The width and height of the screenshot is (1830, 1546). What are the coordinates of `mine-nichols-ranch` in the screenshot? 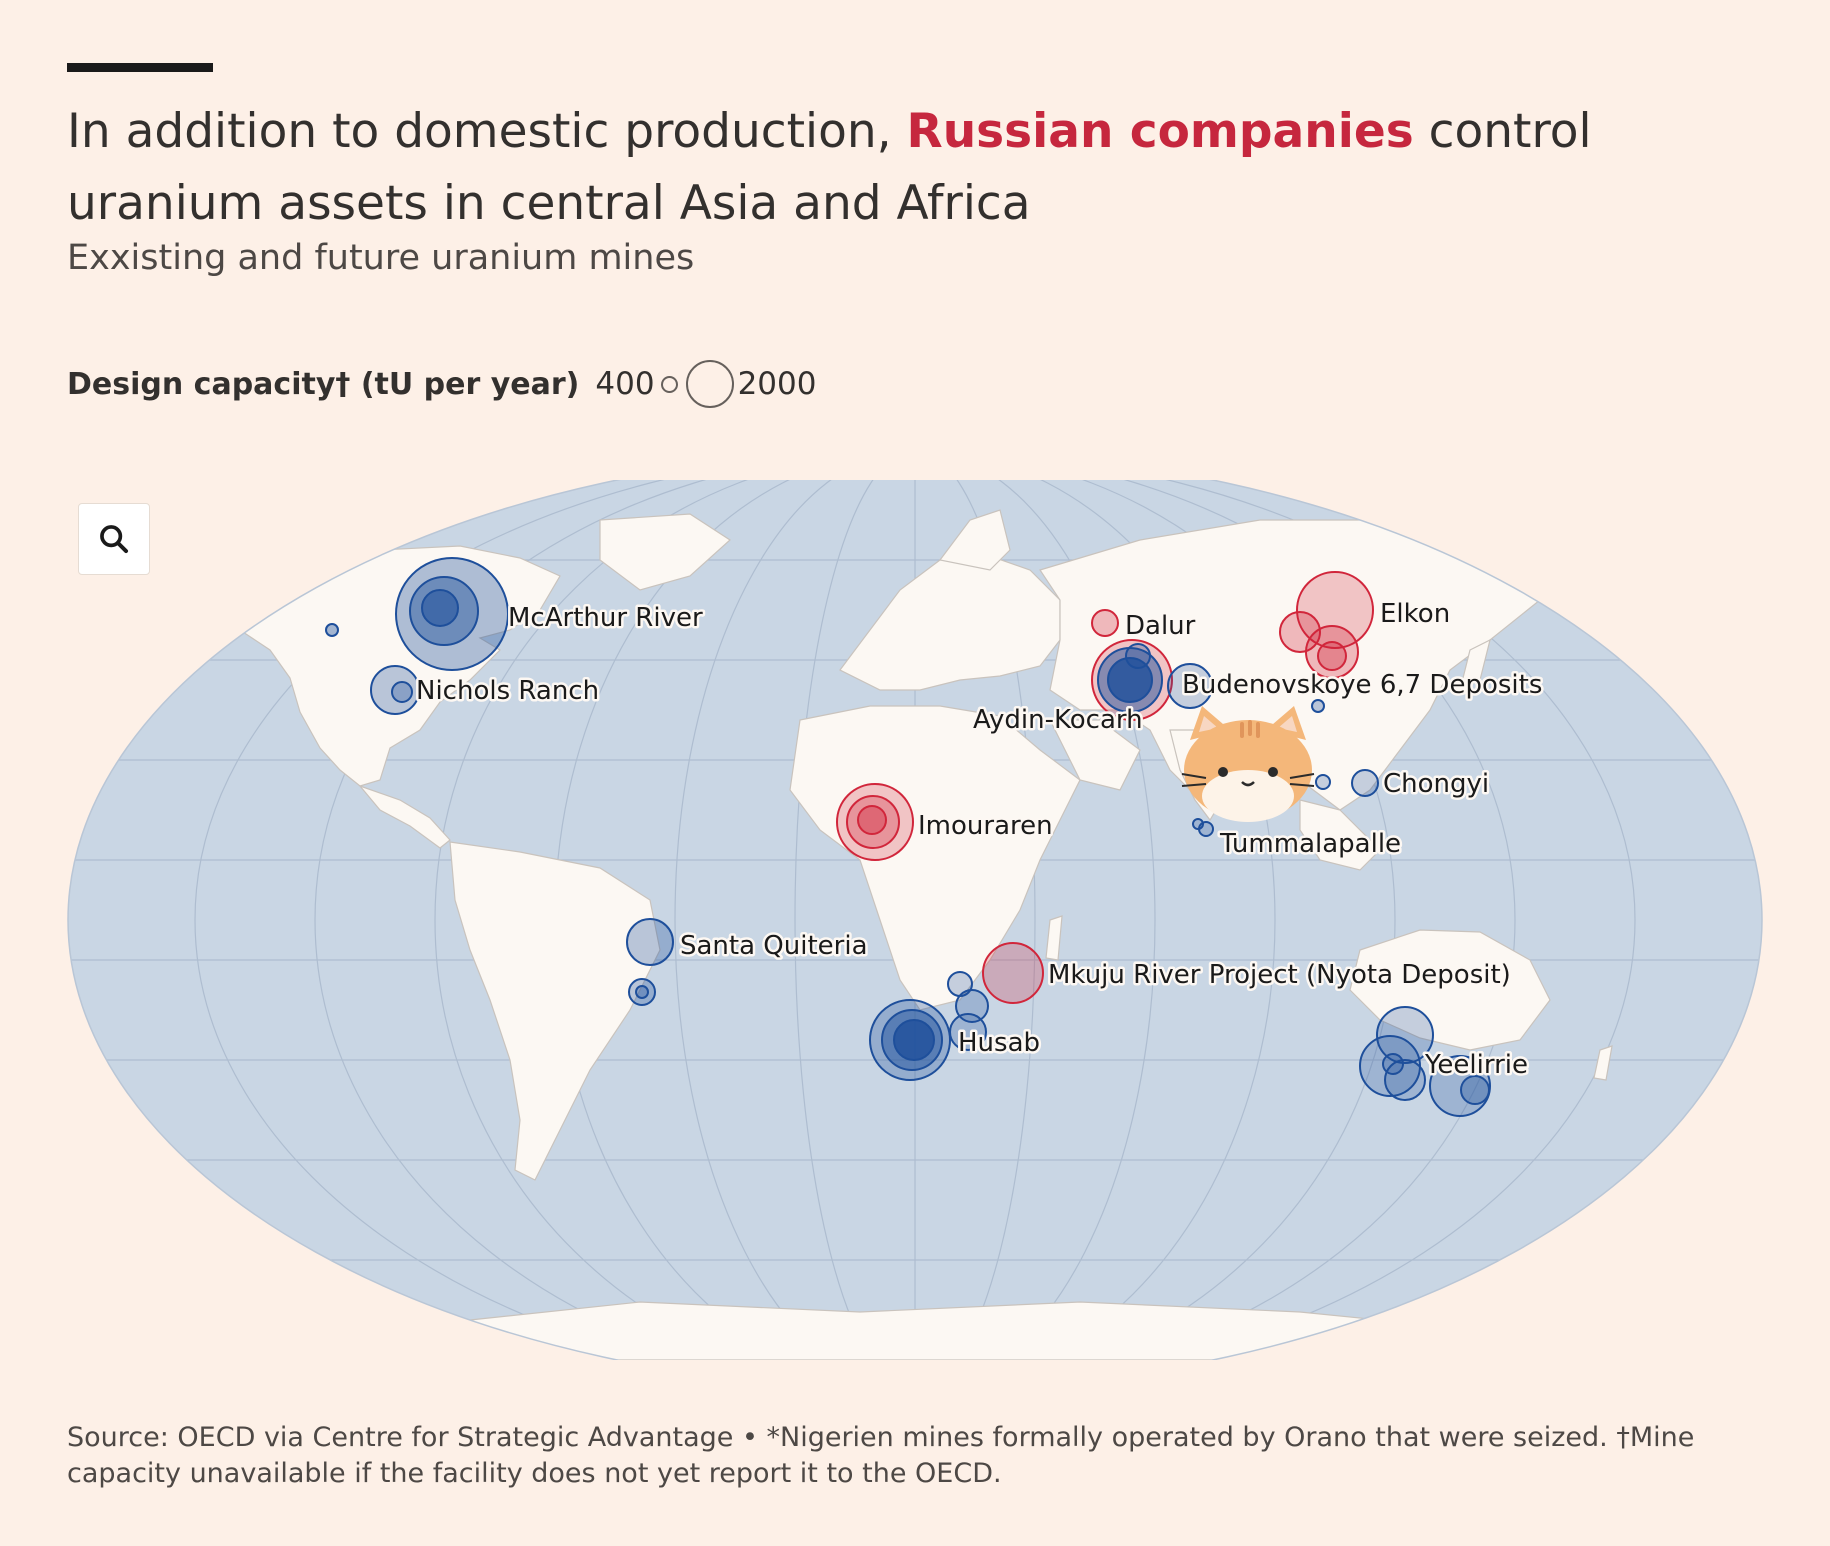 It's located at (395, 690).